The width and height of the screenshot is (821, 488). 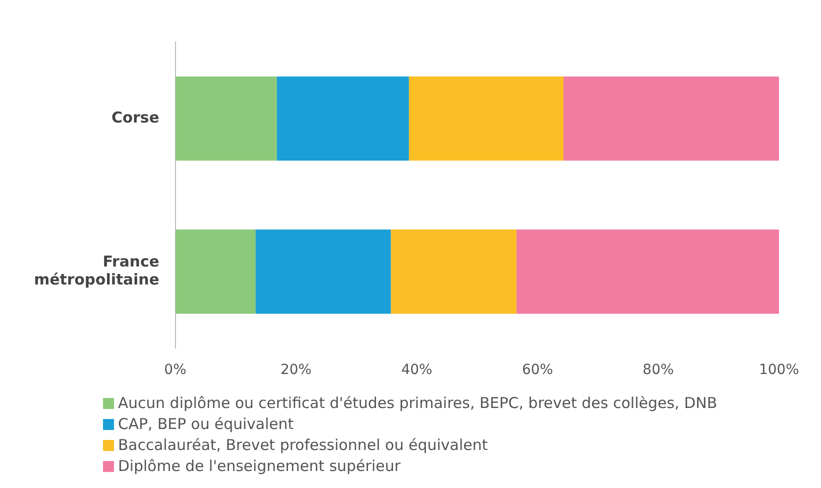 I want to click on legend-label: Baccalauréat, Brevet professionnel ou équivalent, so click(x=303, y=445).